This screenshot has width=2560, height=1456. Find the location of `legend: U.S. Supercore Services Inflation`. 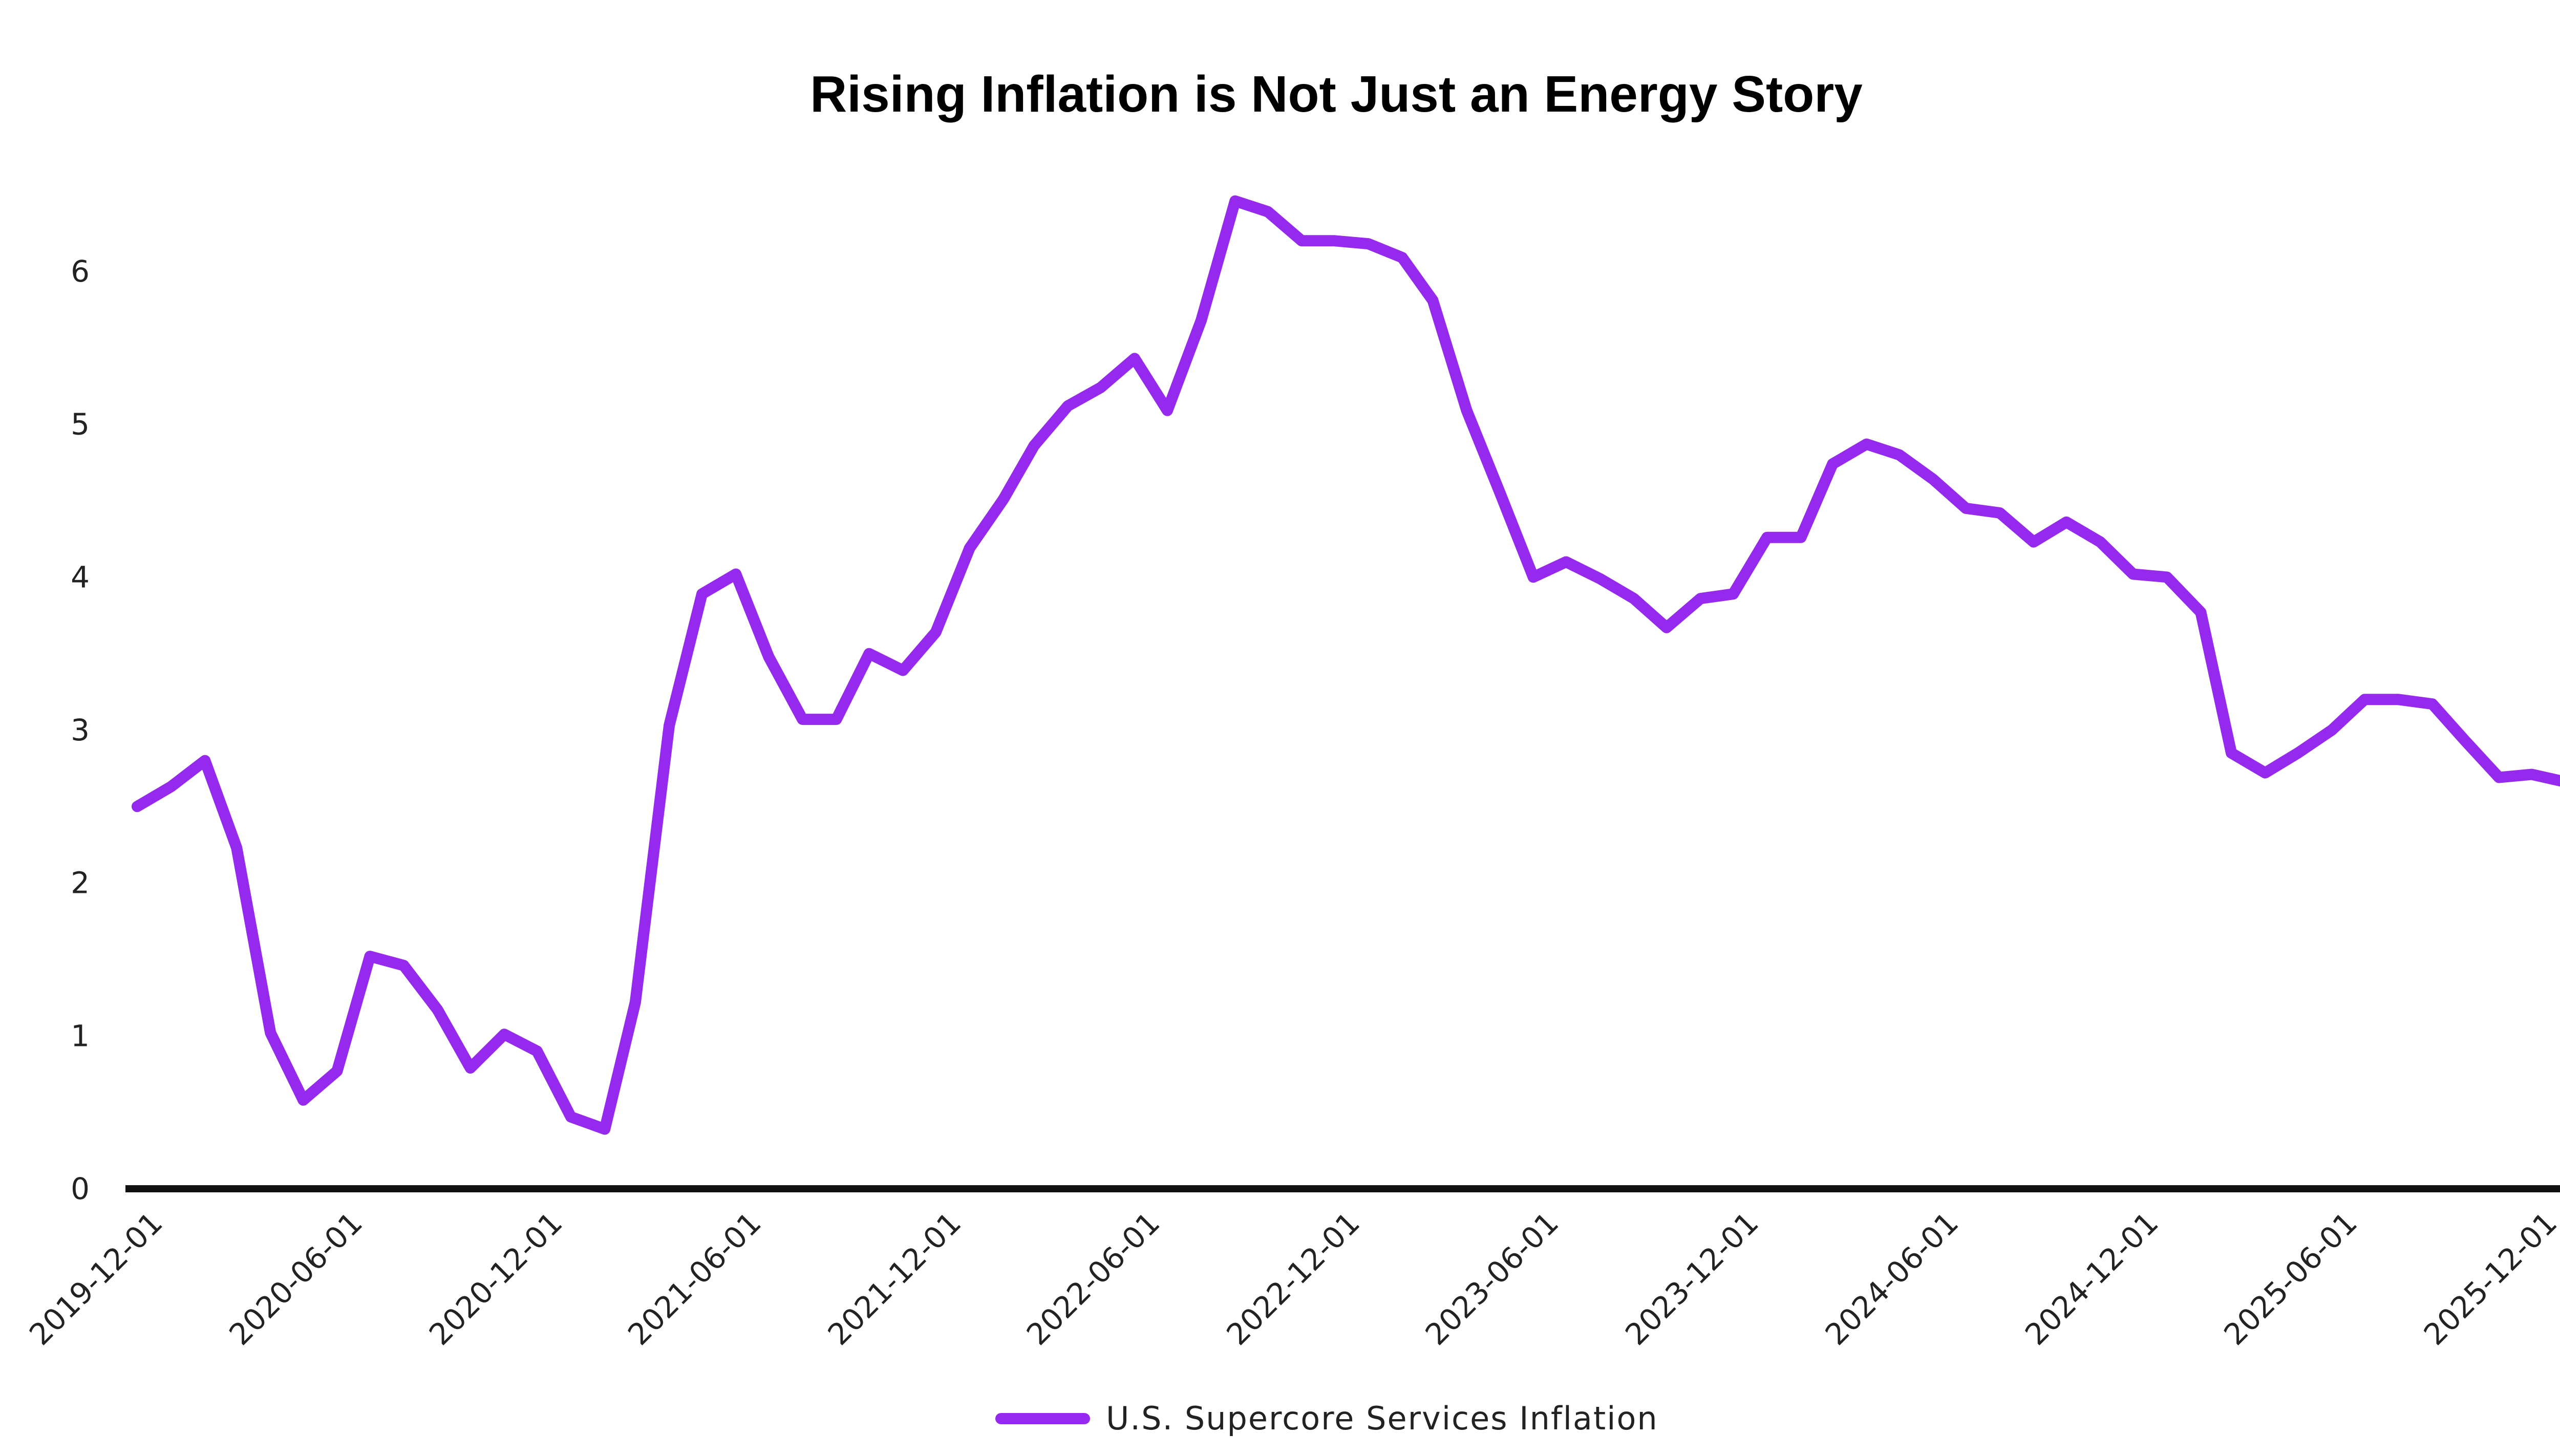

legend: U.S. Supercore Services Inflation is located at coordinates (1326, 1418).